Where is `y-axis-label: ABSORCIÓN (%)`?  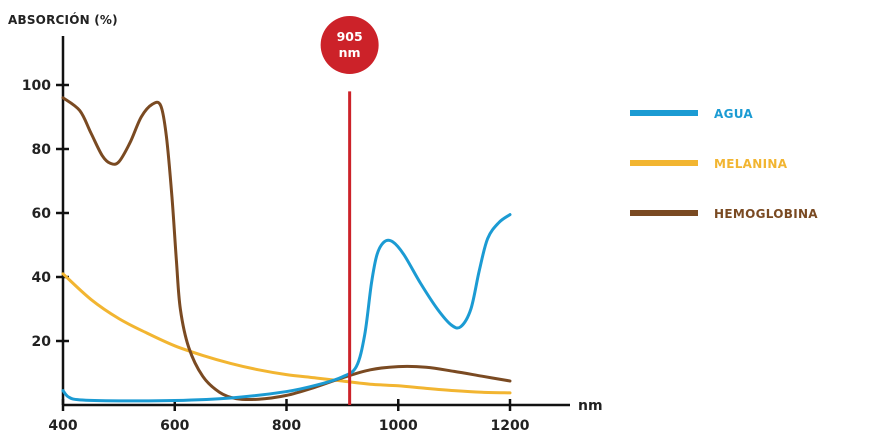 y-axis-label: ABSORCIÓN (%) is located at coordinates (63, 19).